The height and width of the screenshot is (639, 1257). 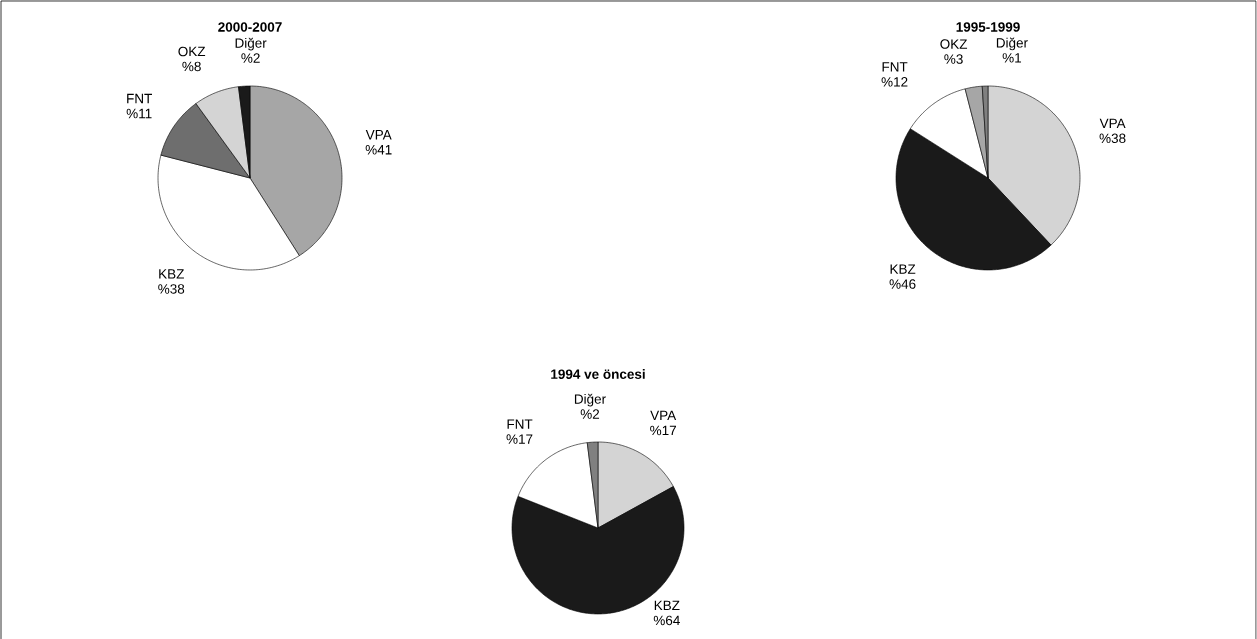 What do you see at coordinates (139, 113) in the screenshot?
I see `data-label: %11` at bounding box center [139, 113].